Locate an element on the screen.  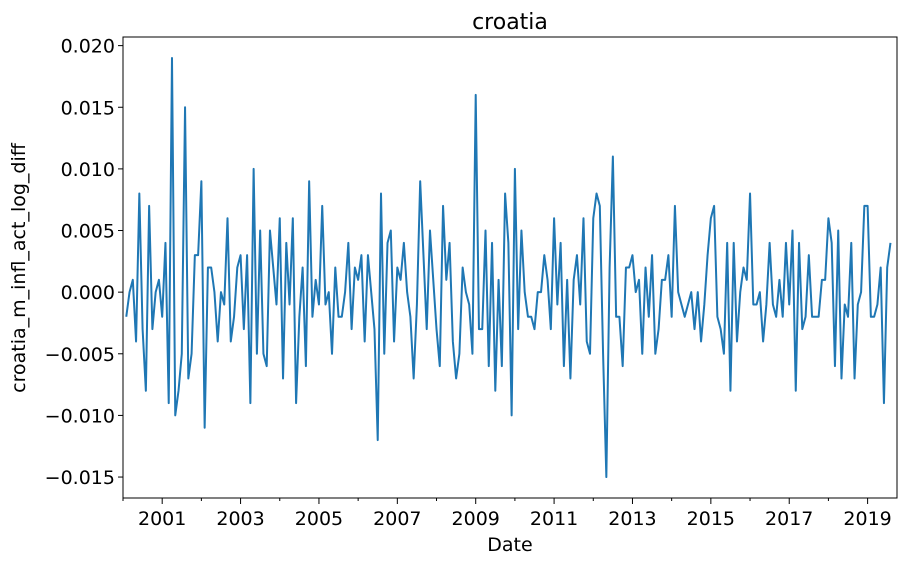
y-tick-label: −0.005 is located at coordinates (80, 355).